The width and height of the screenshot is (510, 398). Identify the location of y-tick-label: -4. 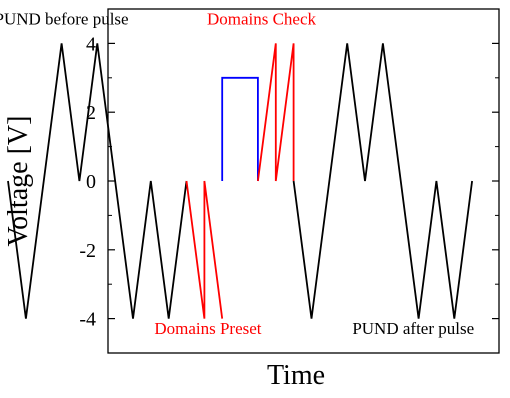
(87, 320).